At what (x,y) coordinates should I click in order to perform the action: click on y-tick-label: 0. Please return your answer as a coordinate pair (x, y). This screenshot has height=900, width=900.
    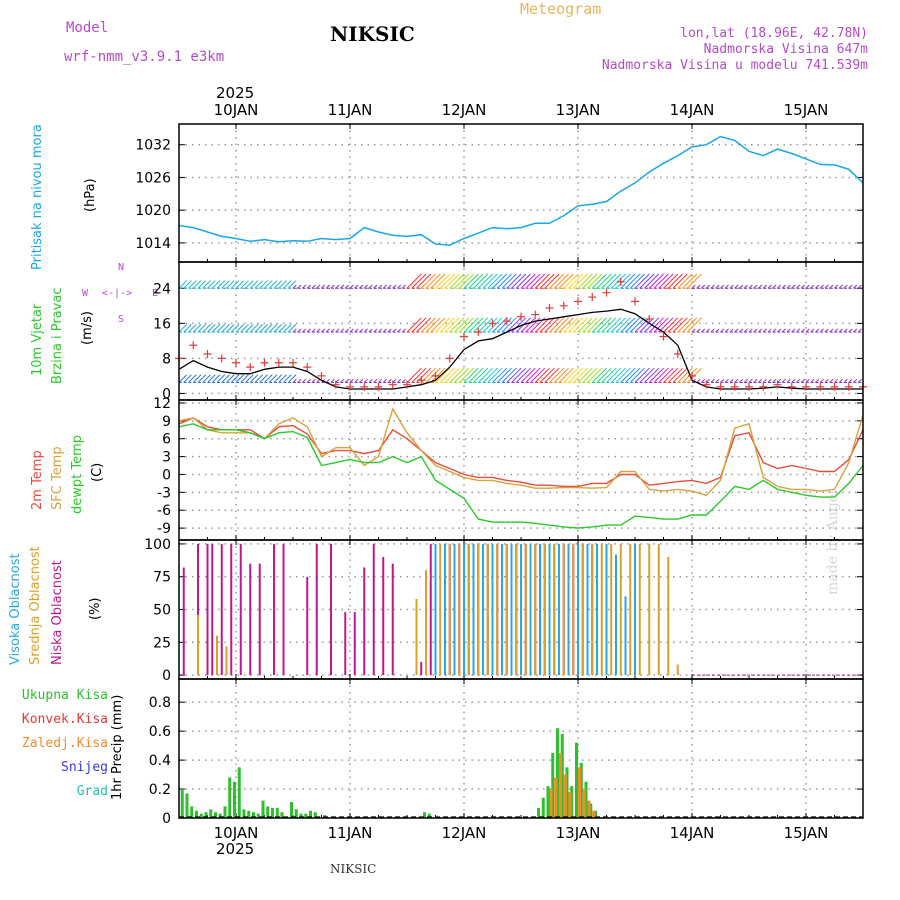
    Looking at the image, I should click on (166, 394).